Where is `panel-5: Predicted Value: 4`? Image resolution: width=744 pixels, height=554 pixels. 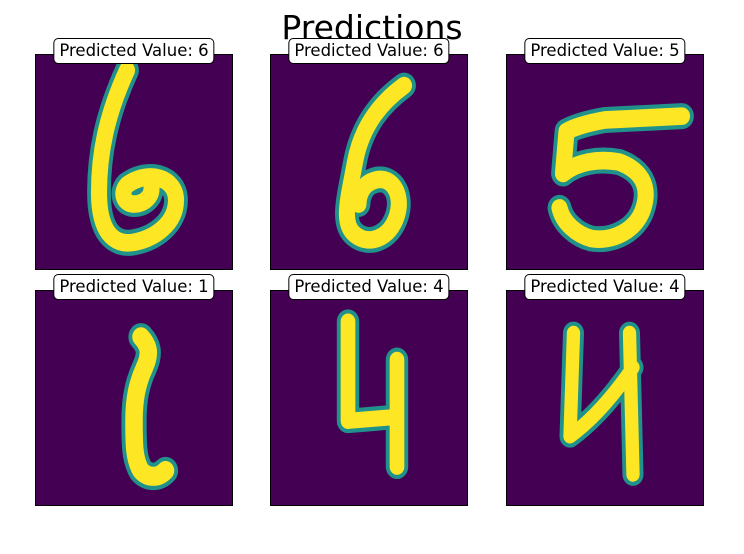
panel-5: Predicted Value: 4 is located at coordinates (369, 390).